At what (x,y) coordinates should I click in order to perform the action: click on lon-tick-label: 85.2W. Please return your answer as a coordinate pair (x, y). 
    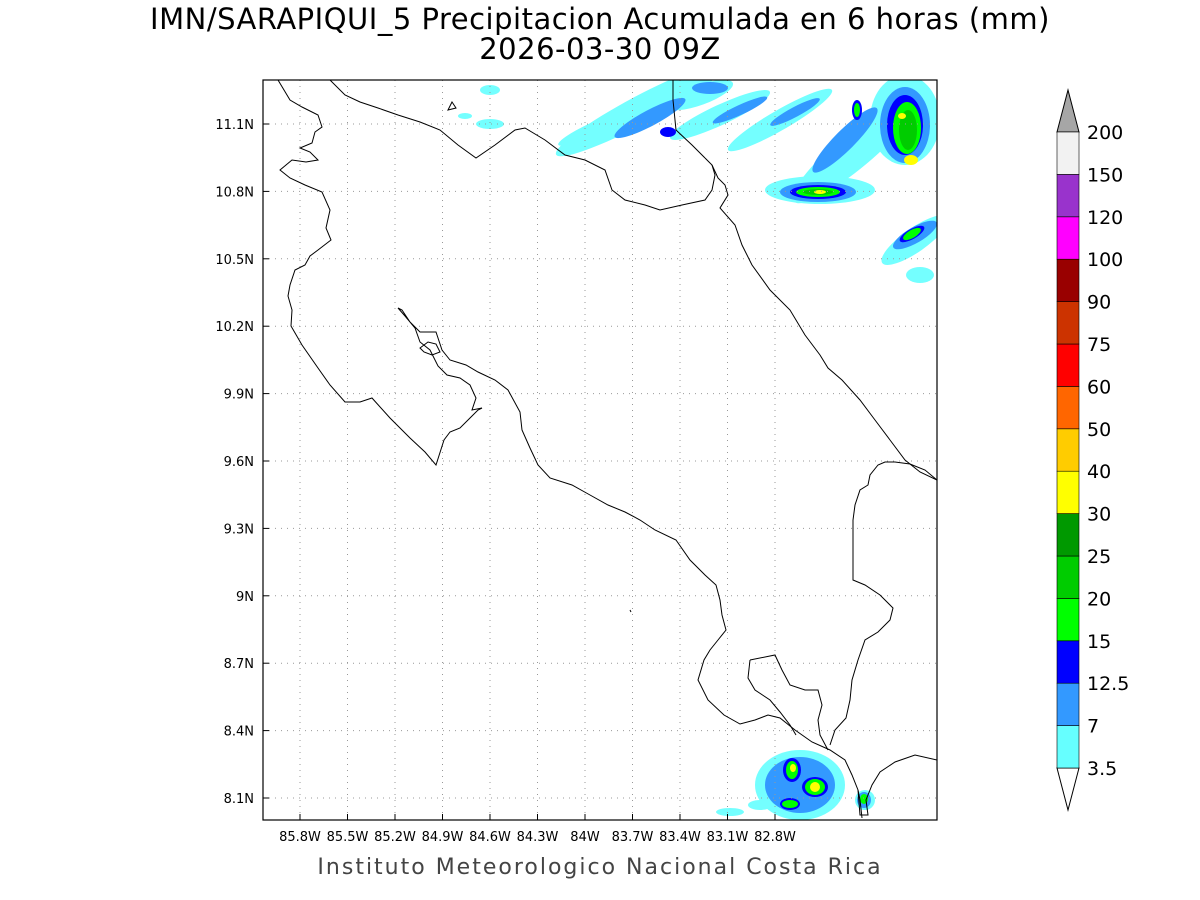
    Looking at the image, I should click on (395, 837).